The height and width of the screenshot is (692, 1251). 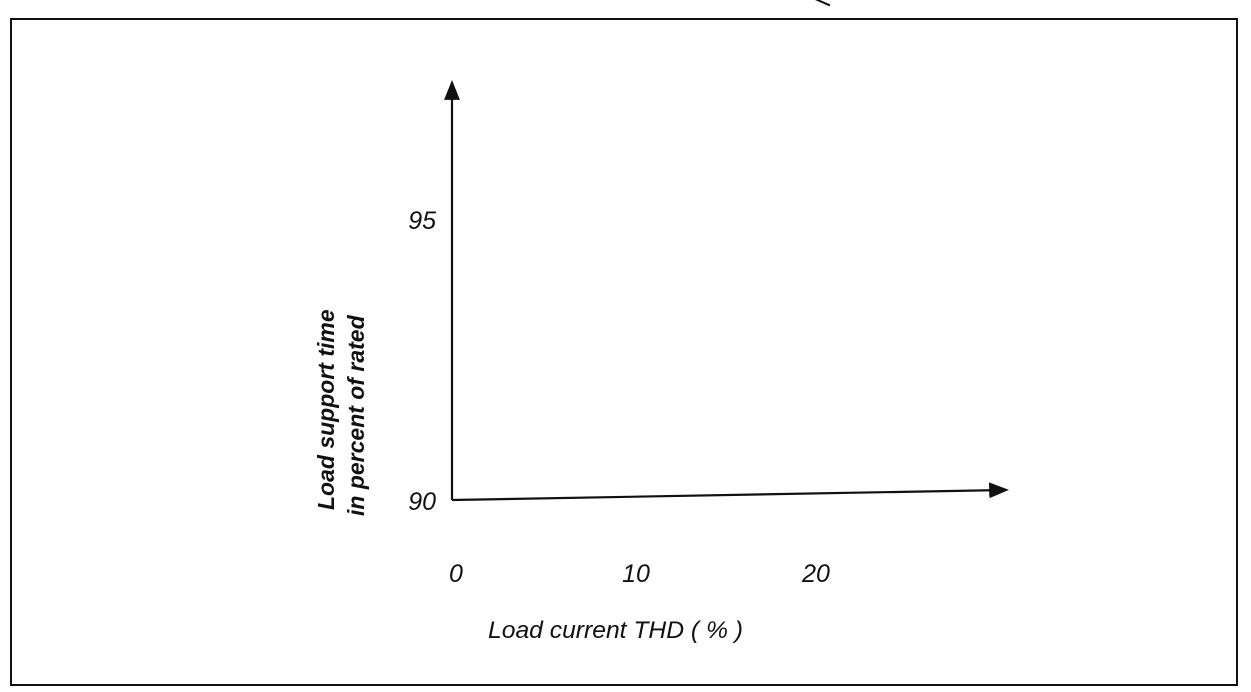 What do you see at coordinates (815, 574) in the screenshot?
I see `x-tick-label: 20` at bounding box center [815, 574].